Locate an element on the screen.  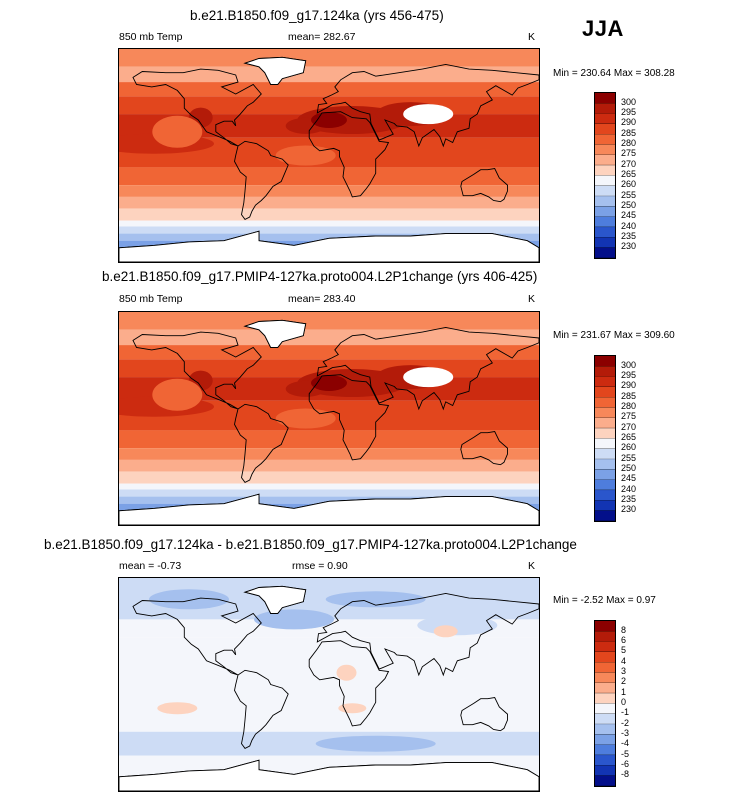
panel-1-colorbar-svg is located at coordinates (605, 175).